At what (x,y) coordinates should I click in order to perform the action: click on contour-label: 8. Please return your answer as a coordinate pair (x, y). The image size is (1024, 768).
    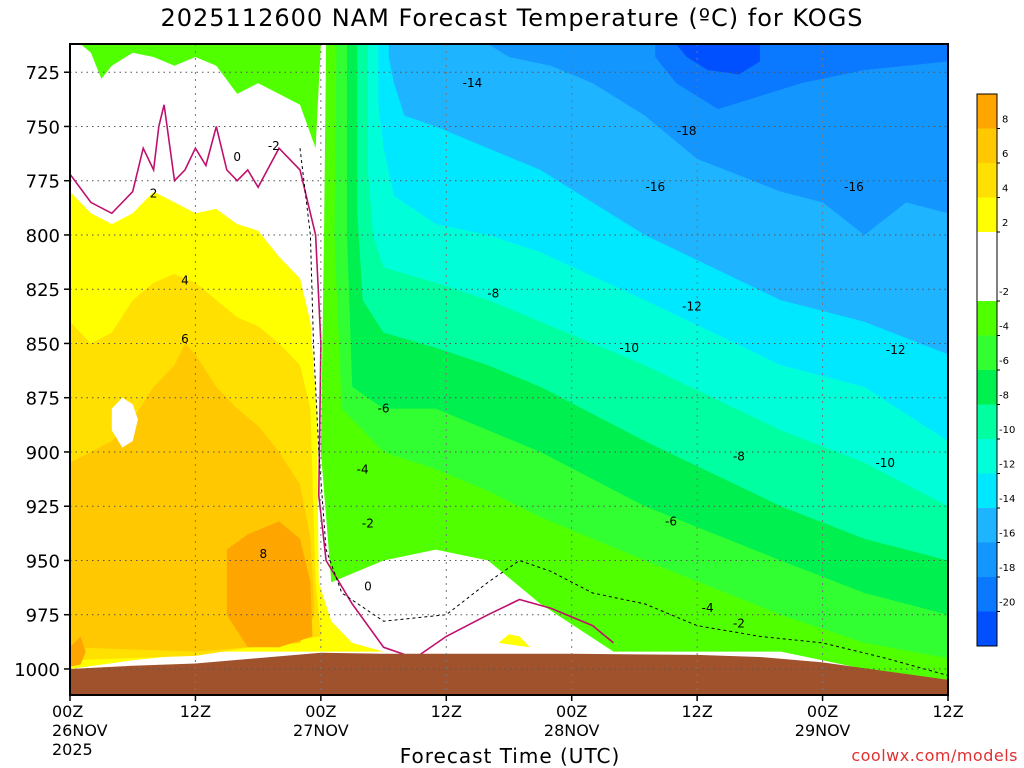
    Looking at the image, I should click on (264, 554).